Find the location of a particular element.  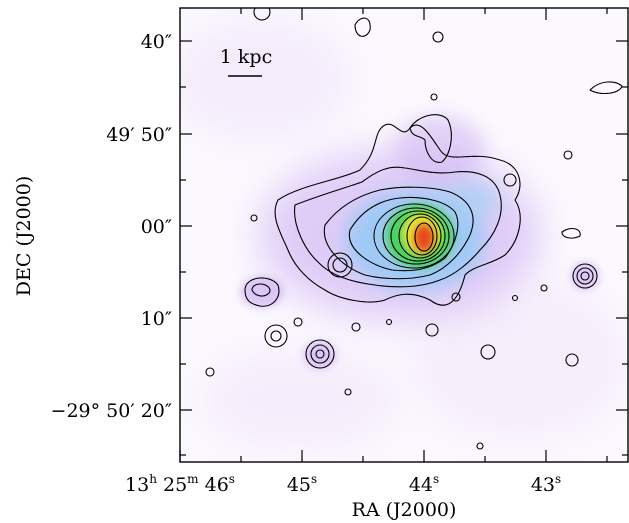

dec-tick-label: 00″ is located at coordinates (156, 227).